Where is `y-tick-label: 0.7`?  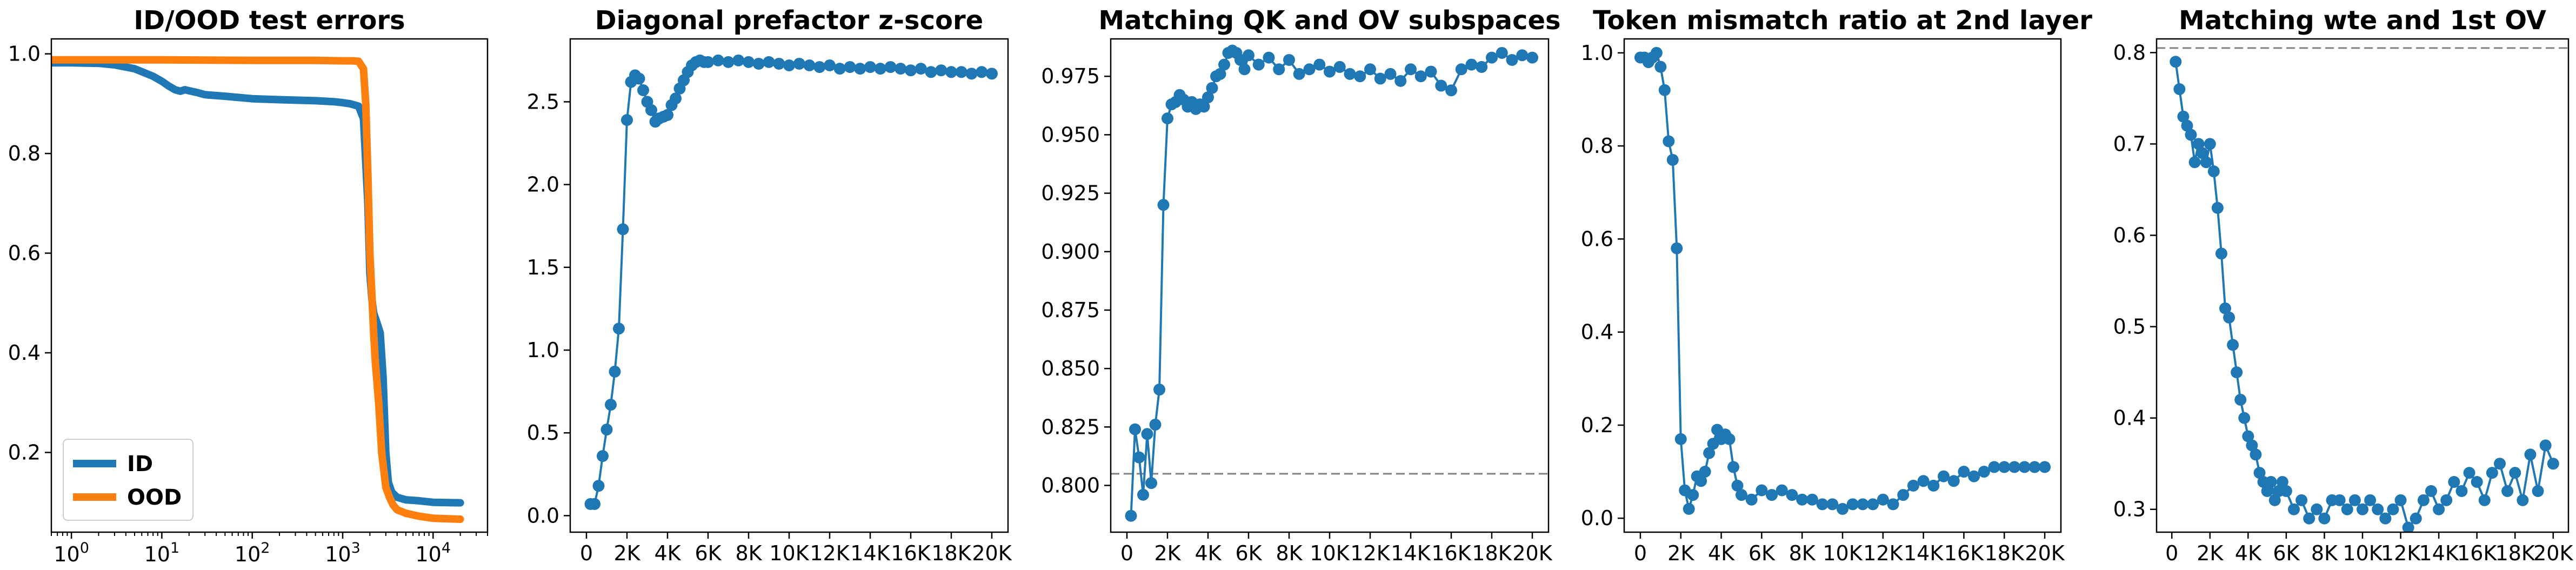
y-tick-label: 0.7 is located at coordinates (2130, 144).